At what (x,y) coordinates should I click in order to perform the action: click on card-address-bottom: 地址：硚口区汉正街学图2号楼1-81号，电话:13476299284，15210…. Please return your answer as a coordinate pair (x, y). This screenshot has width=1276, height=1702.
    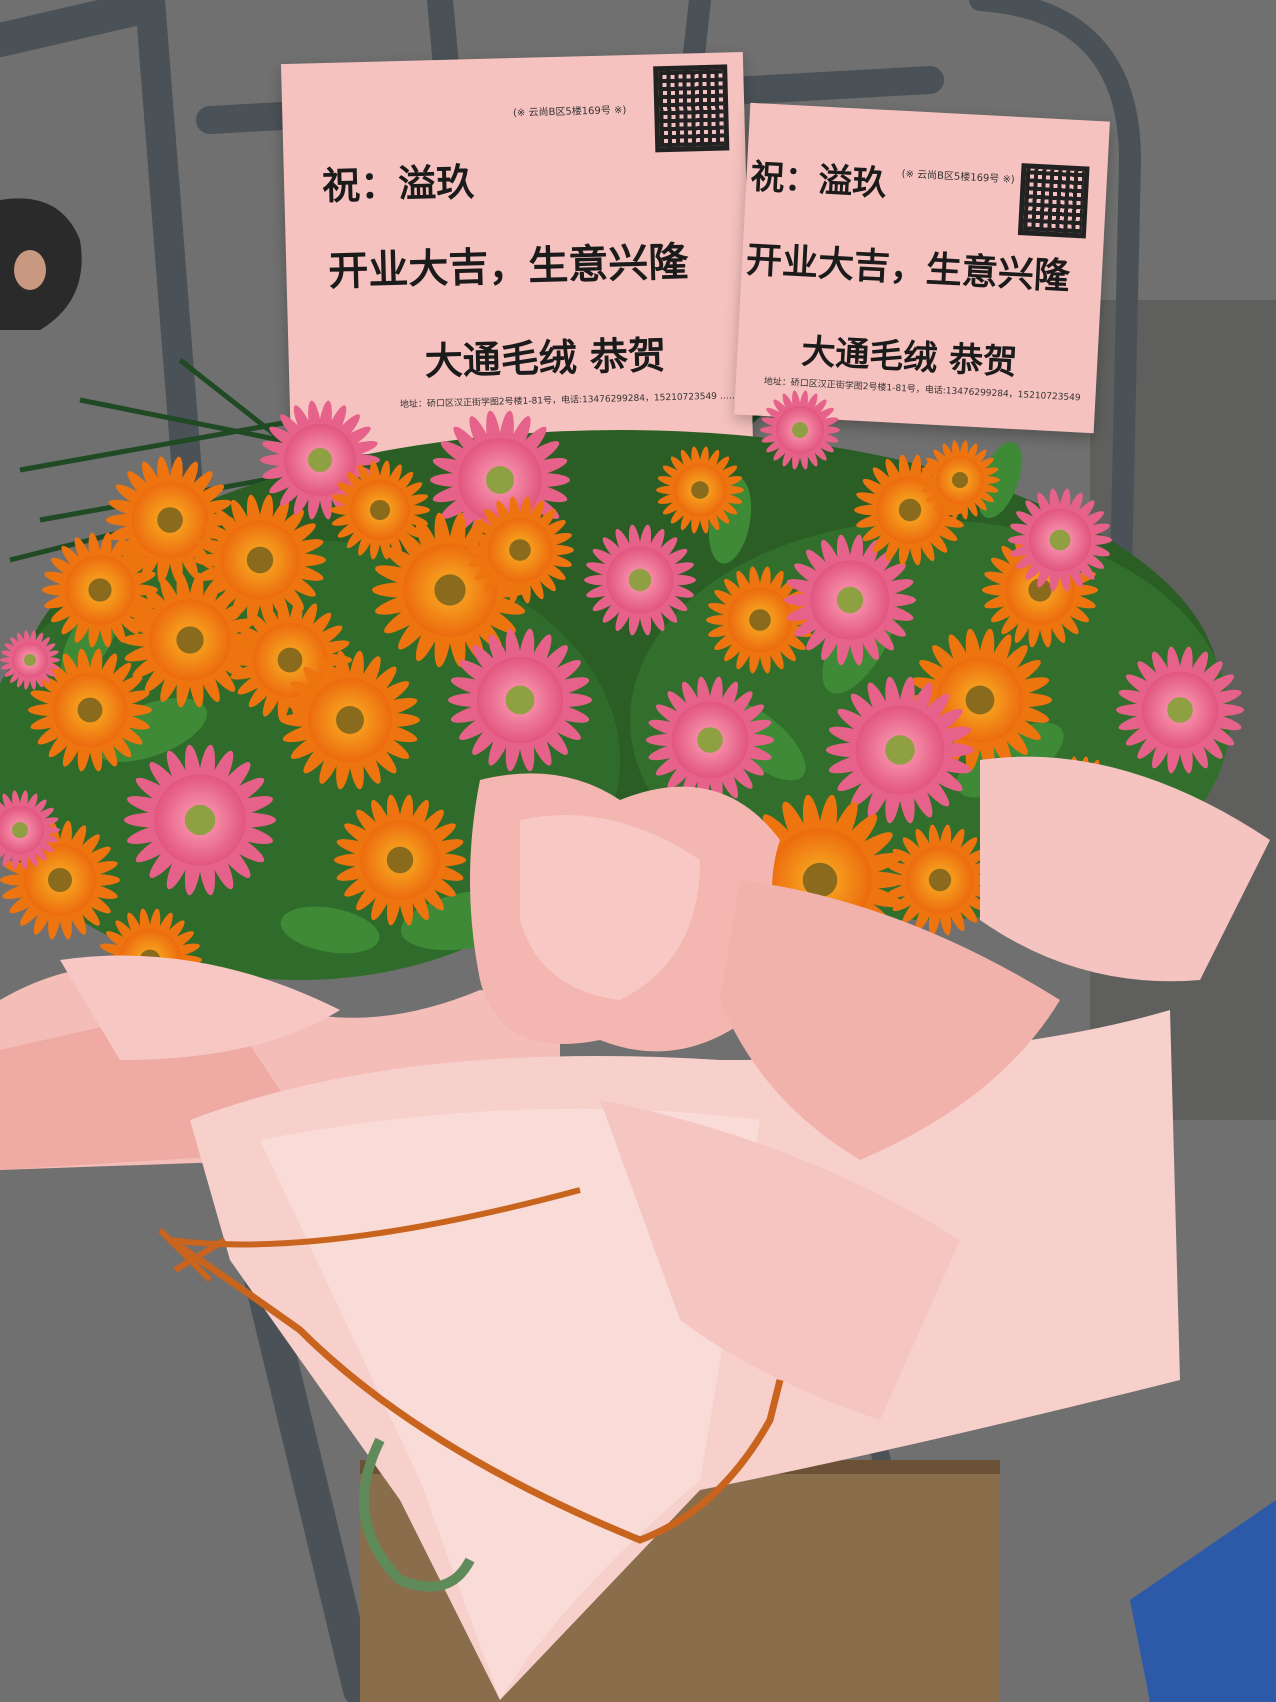
    Looking at the image, I should click on (568, 401).